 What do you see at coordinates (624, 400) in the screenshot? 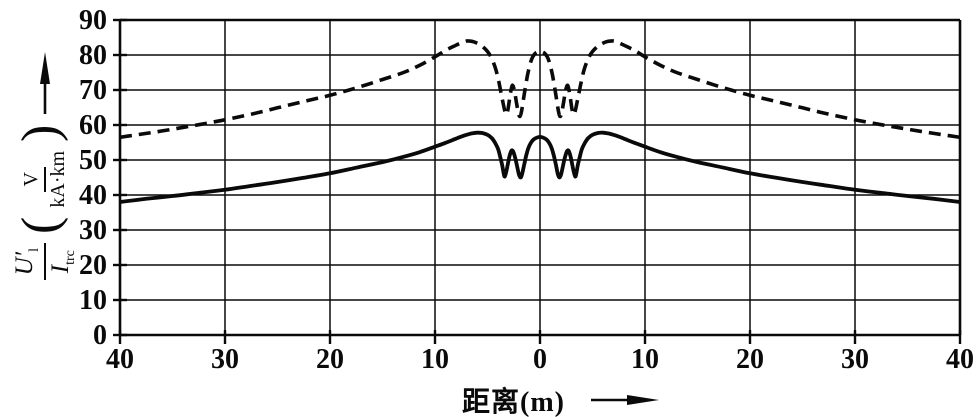
I see `x-axis-arrow-icon` at bounding box center [624, 400].